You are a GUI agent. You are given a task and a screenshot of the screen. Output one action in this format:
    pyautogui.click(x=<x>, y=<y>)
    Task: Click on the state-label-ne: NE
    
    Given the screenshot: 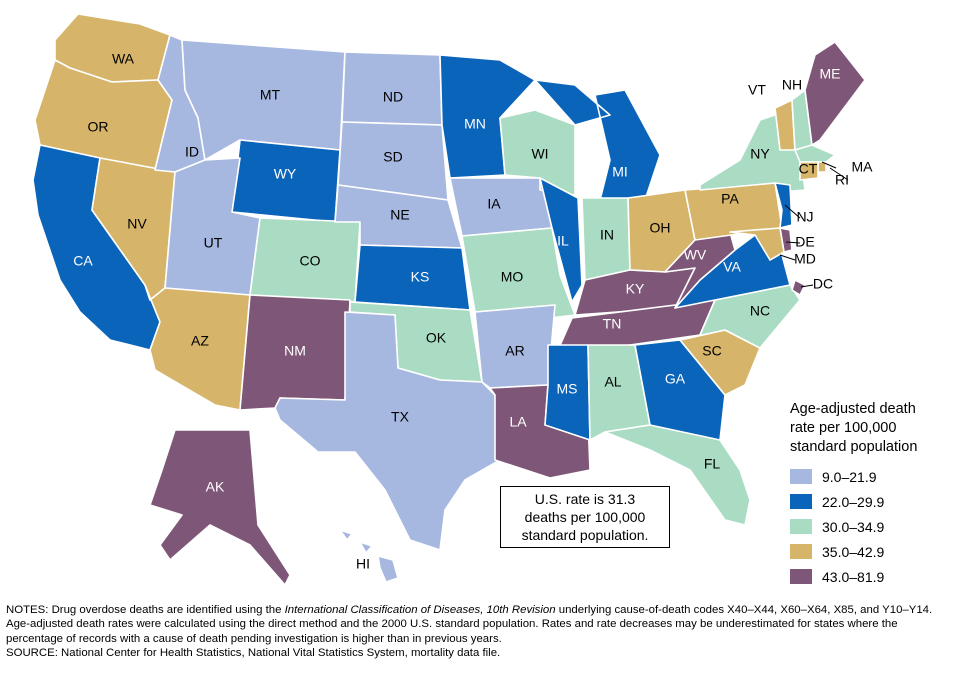 What is the action you would take?
    pyautogui.click(x=399, y=215)
    